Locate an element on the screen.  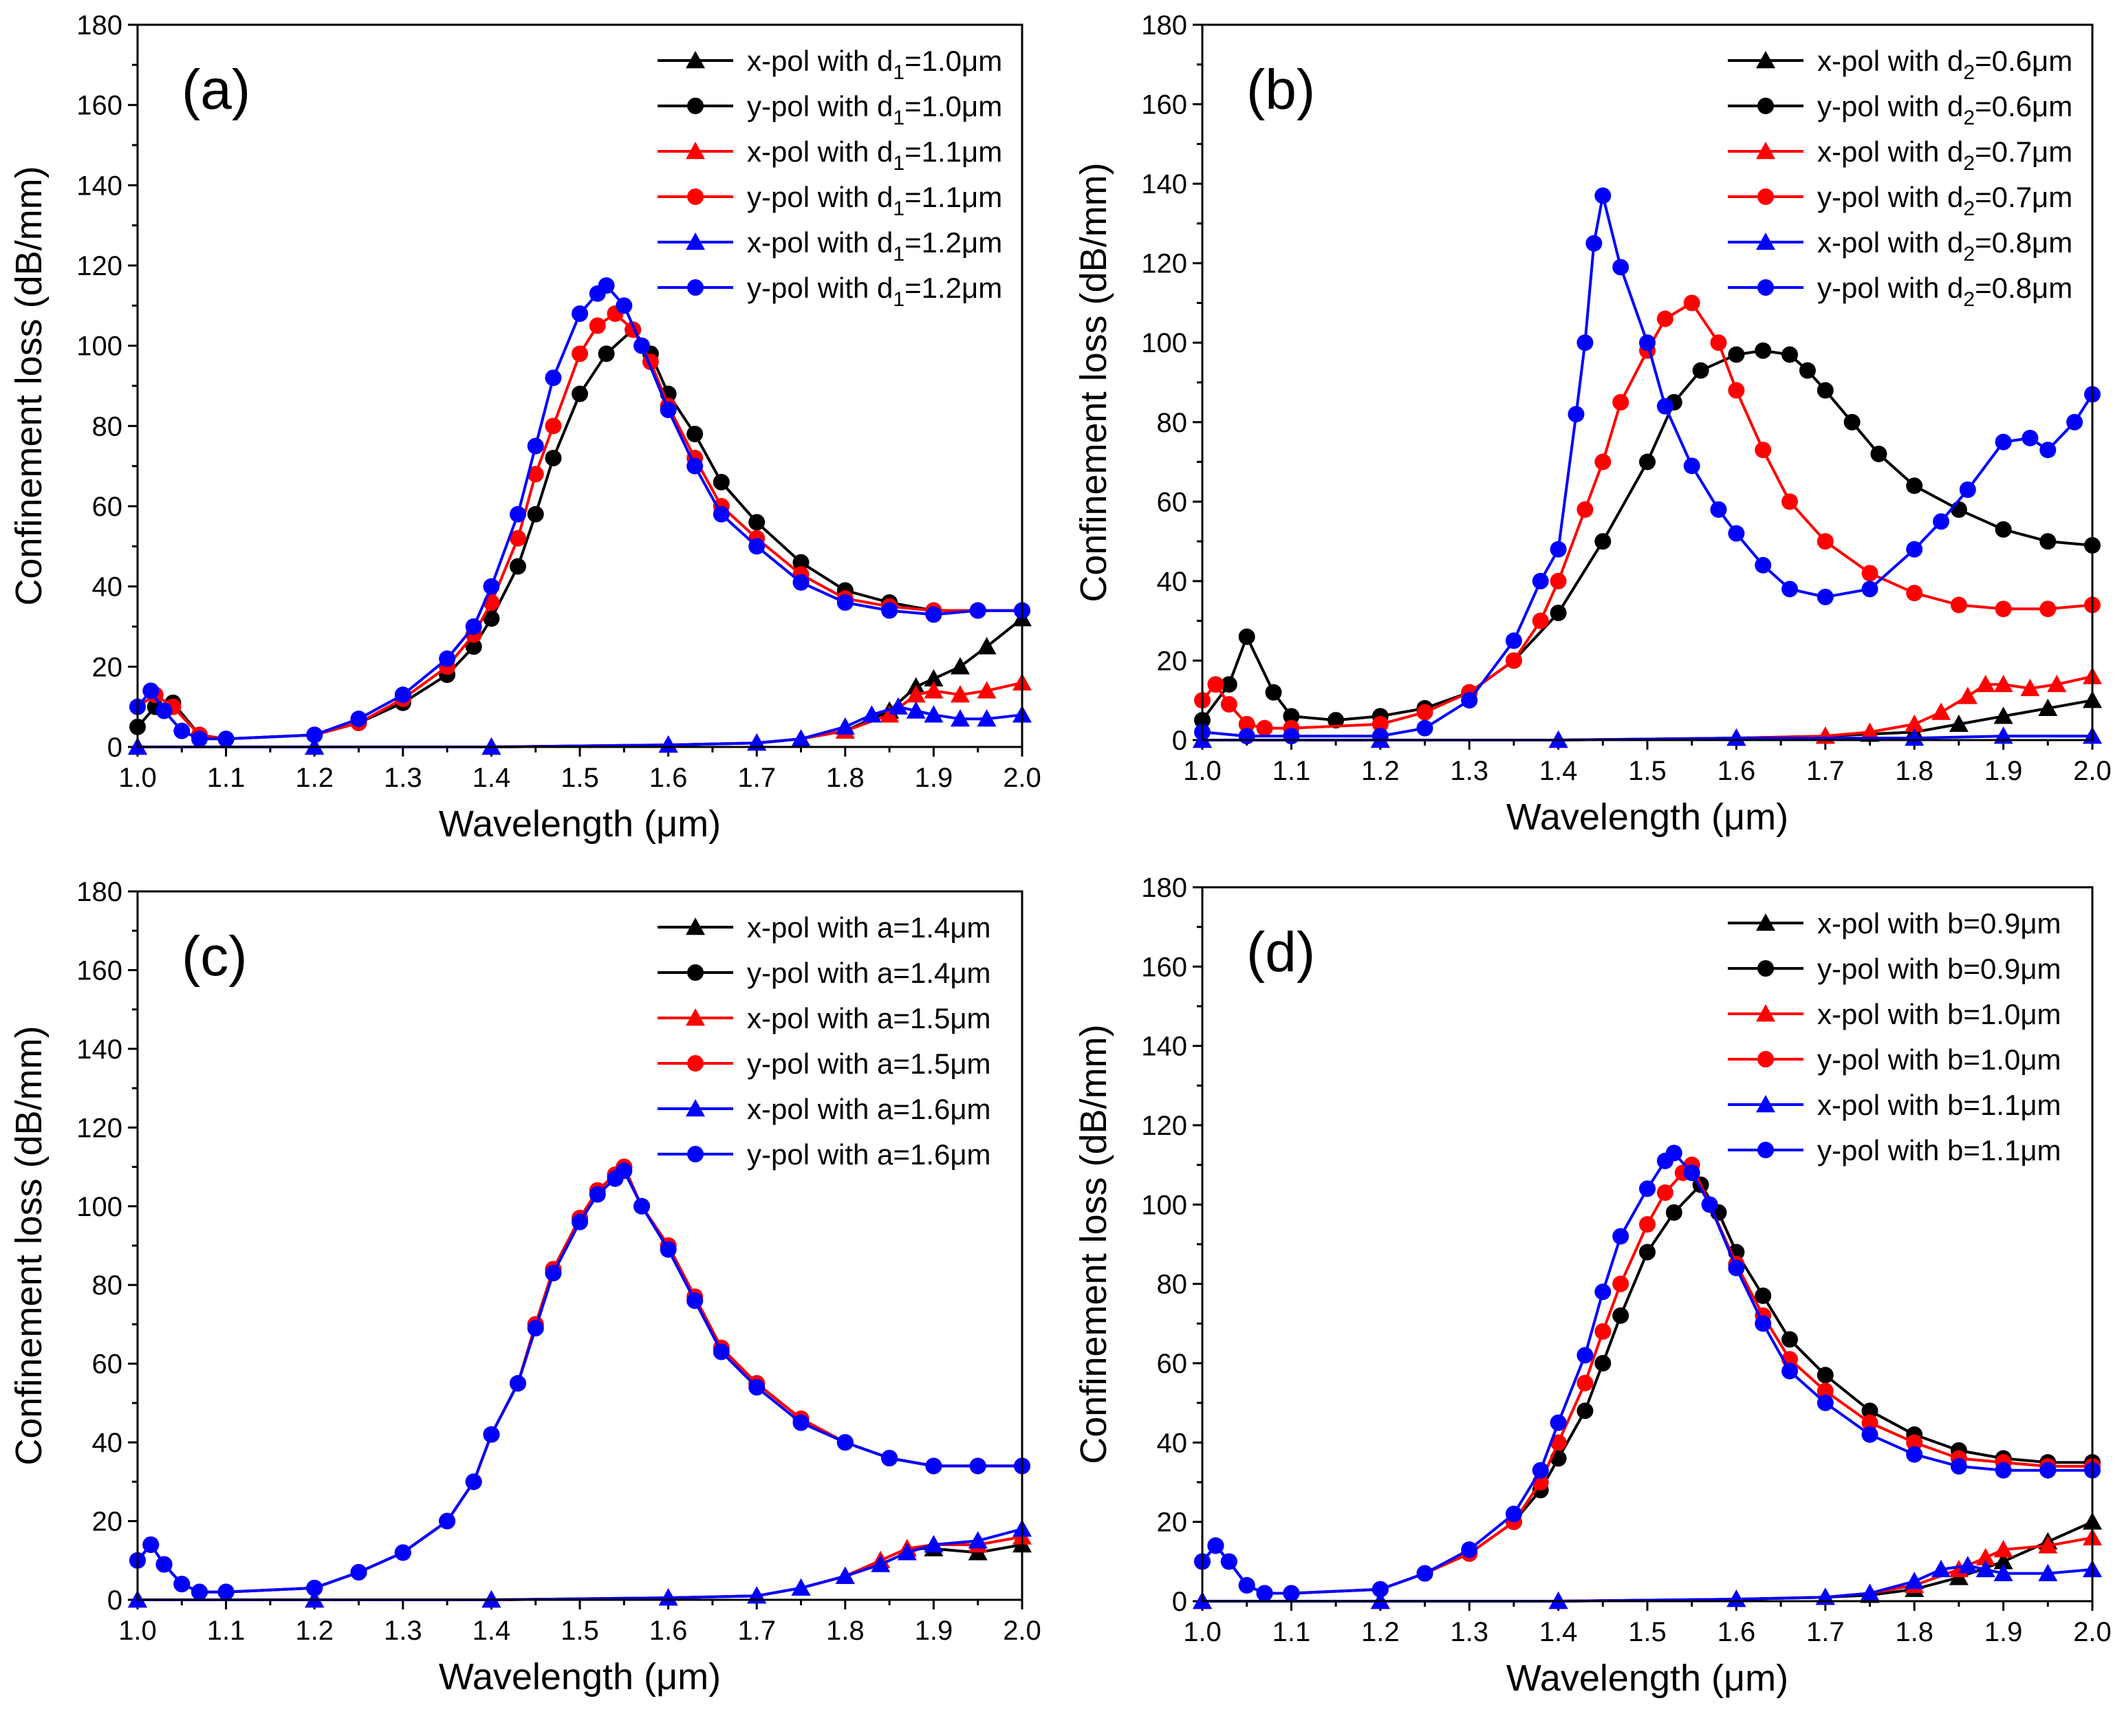
legend-entry: y-pol with d2=0.6μm is located at coordinates (1900, 109).